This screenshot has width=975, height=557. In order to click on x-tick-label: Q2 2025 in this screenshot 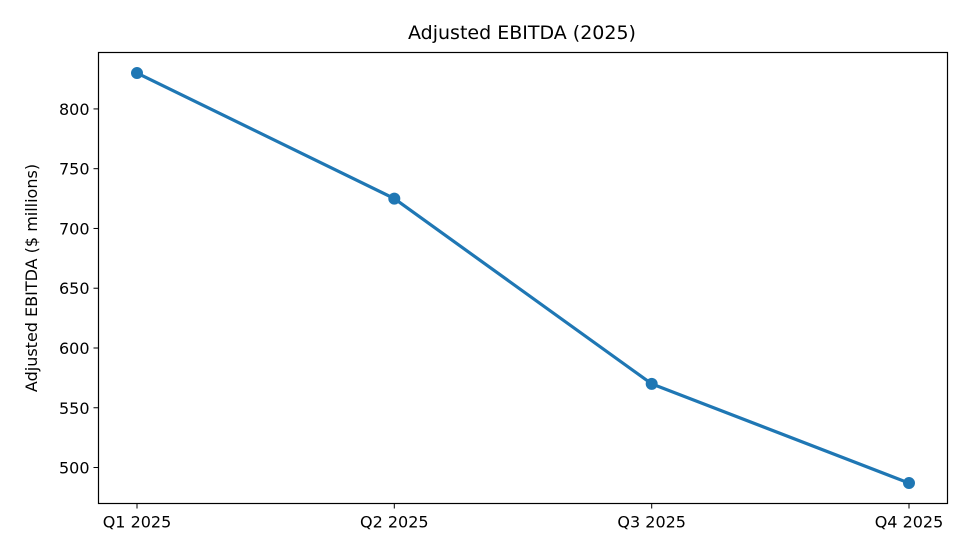, I will do `click(394, 522)`.